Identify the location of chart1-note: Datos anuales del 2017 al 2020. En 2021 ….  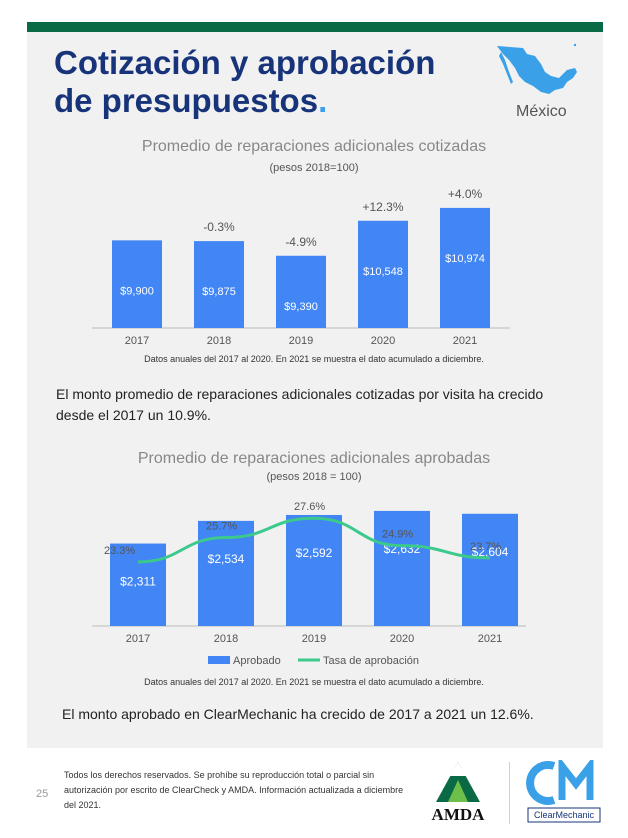
(314, 359).